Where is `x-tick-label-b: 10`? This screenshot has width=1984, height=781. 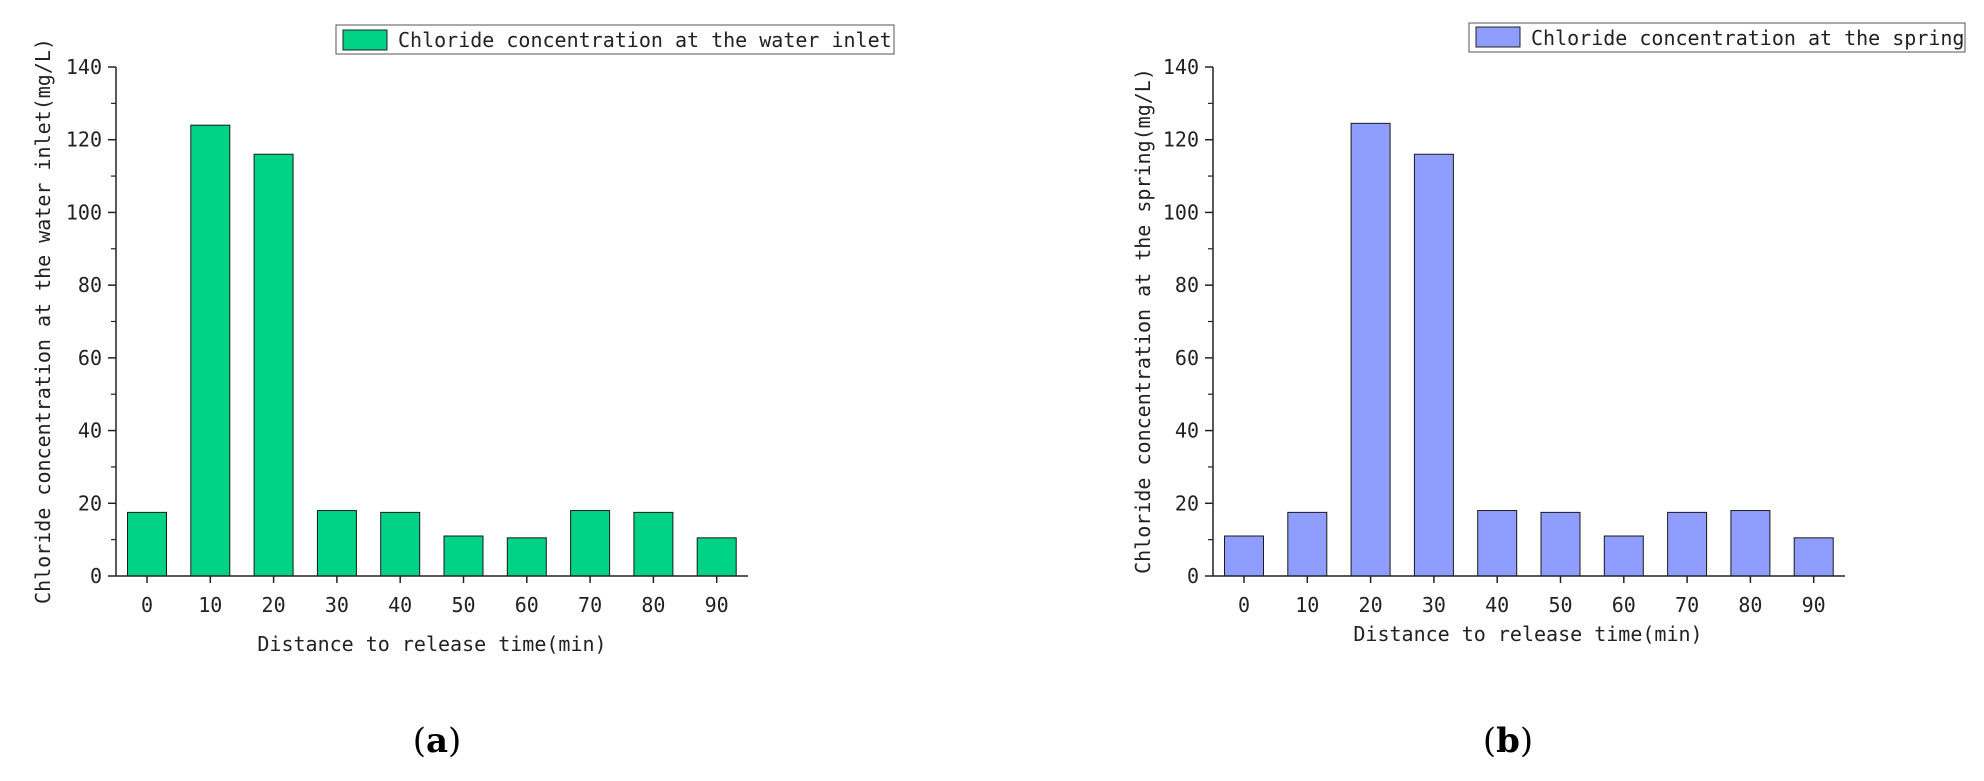
x-tick-label-b: 10 is located at coordinates (1307, 605).